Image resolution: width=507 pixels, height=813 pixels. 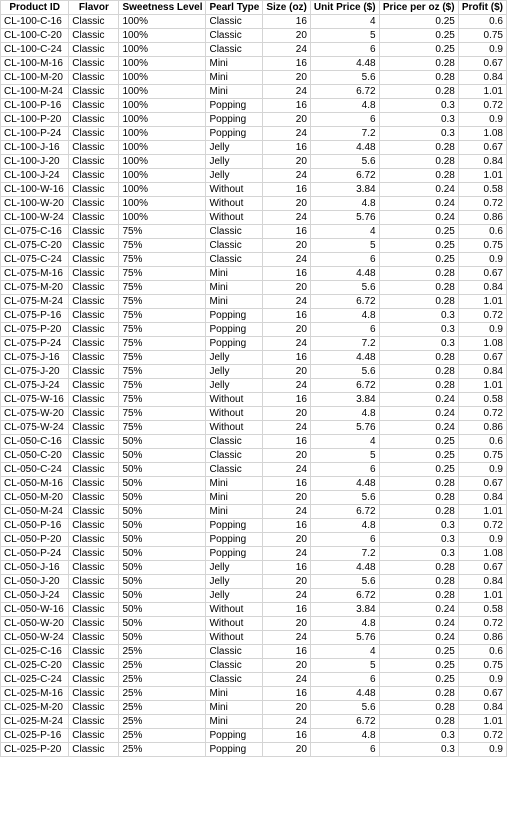 I want to click on product-id-cell: CL-100-W-24, so click(x=35, y=217).